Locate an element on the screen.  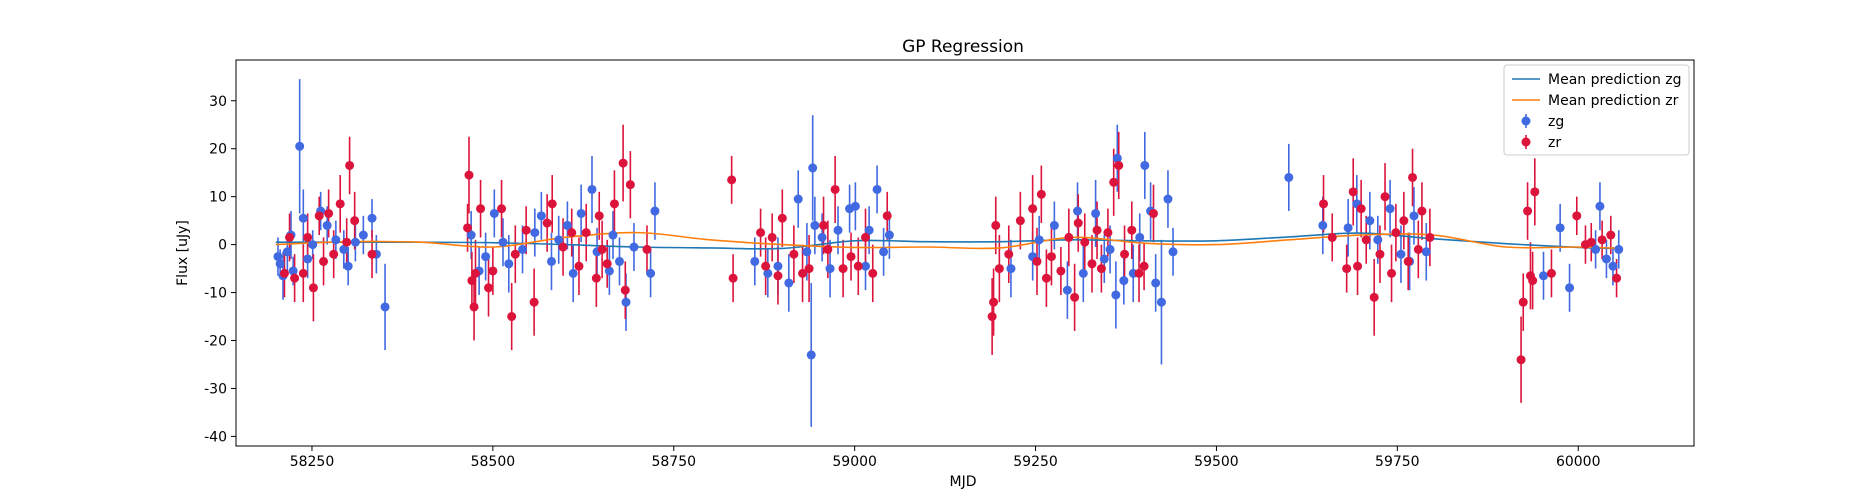
x-tick-label: 58250 is located at coordinates (312, 462).